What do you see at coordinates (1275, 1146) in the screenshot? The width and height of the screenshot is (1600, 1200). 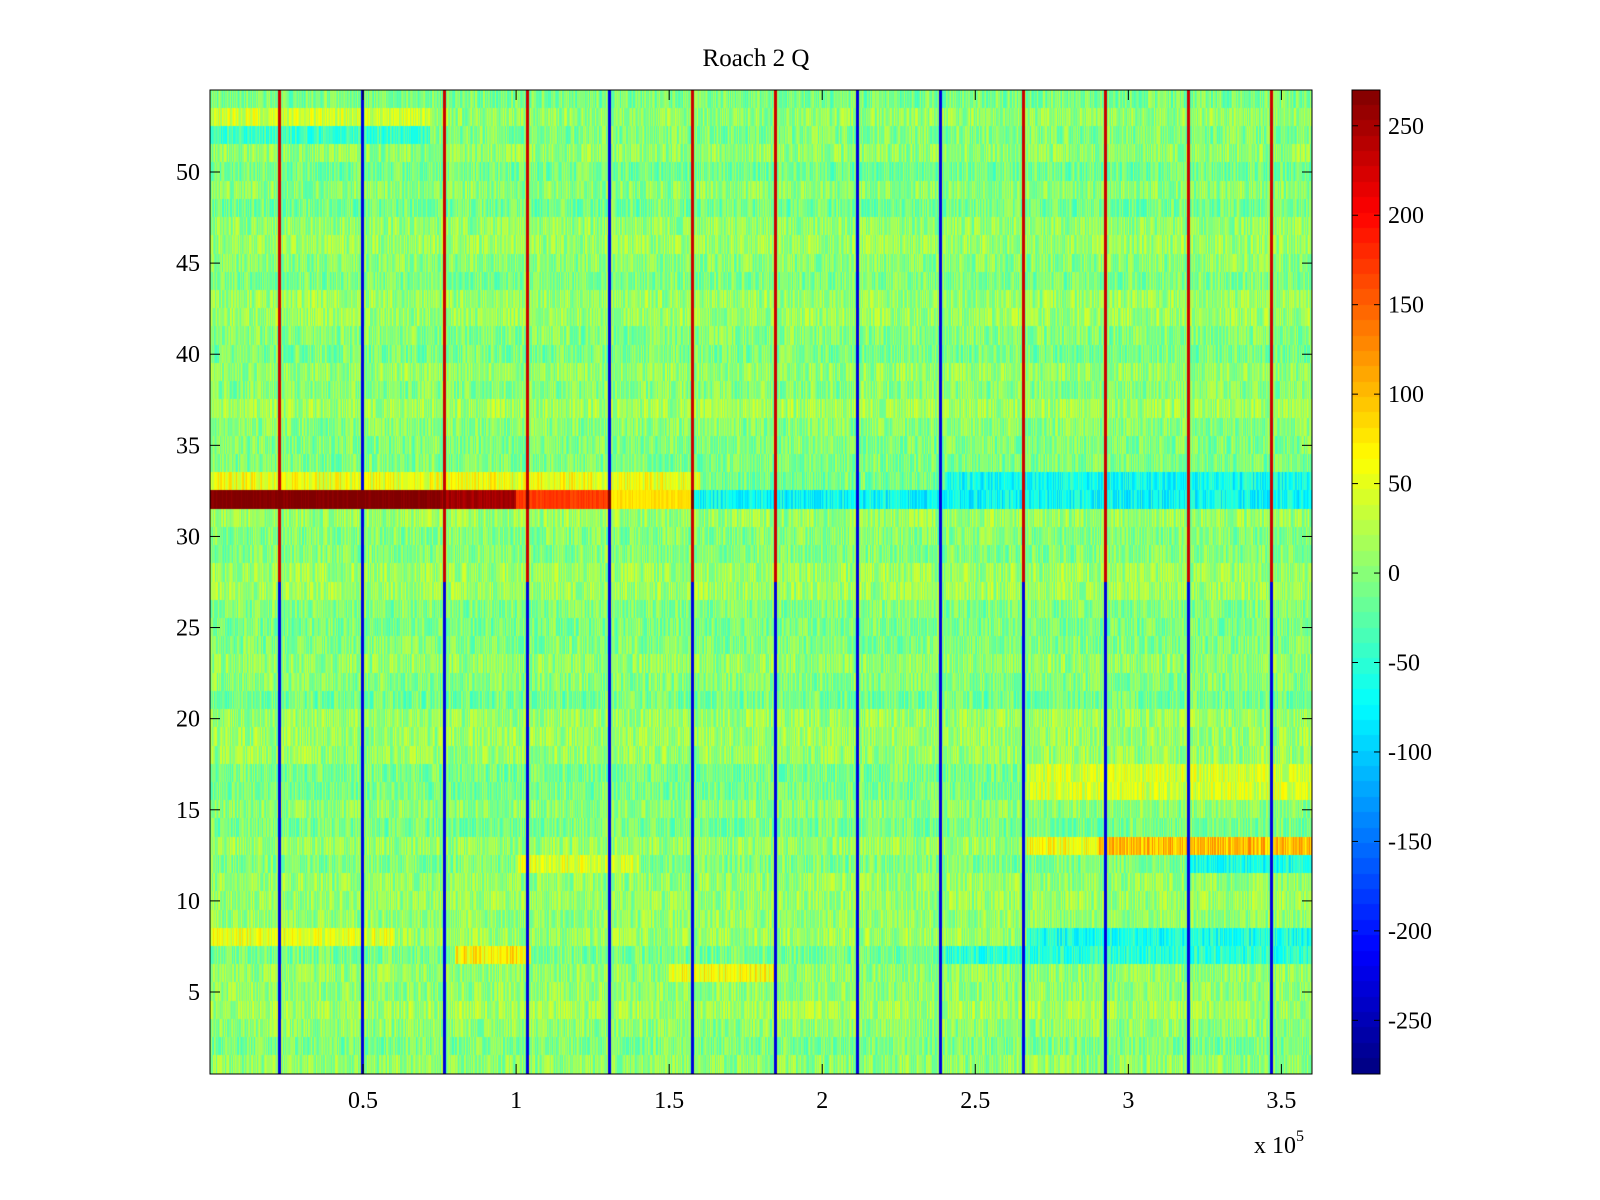 I see `x-axis-multiplier-base: x 10` at bounding box center [1275, 1146].